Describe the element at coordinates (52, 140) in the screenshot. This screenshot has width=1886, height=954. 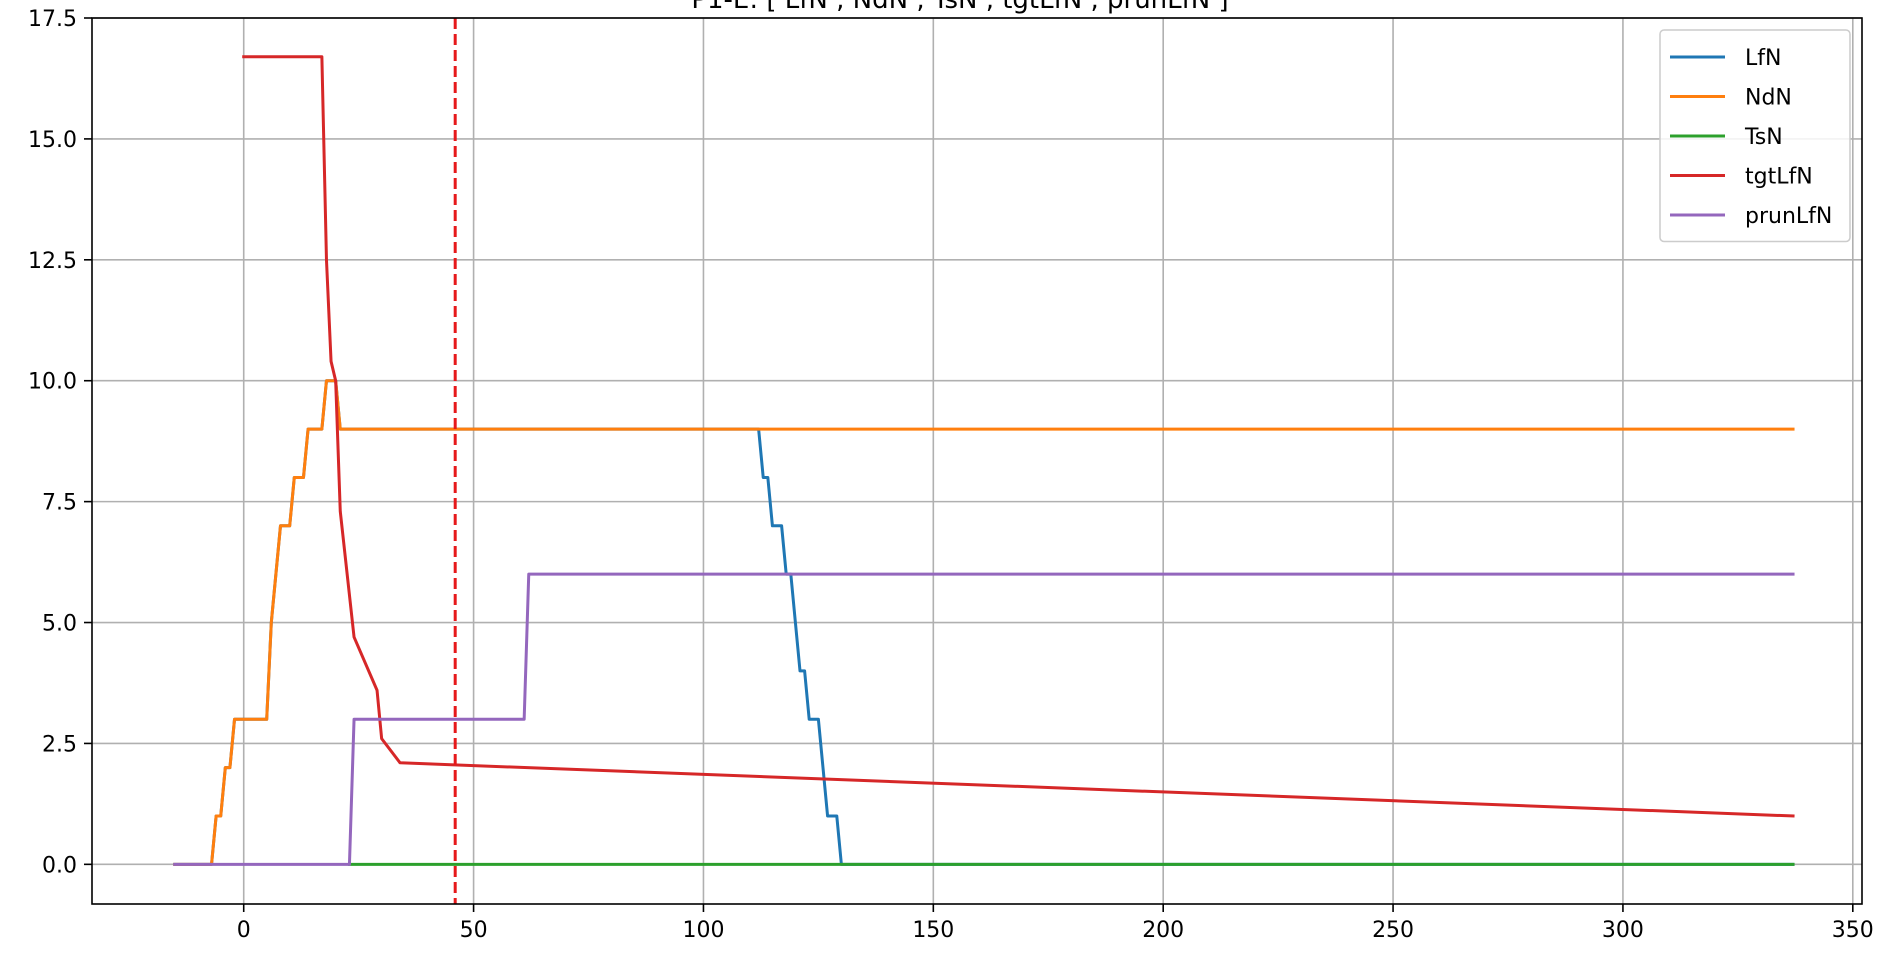
I see `y-tick-label: 15.0` at that location.